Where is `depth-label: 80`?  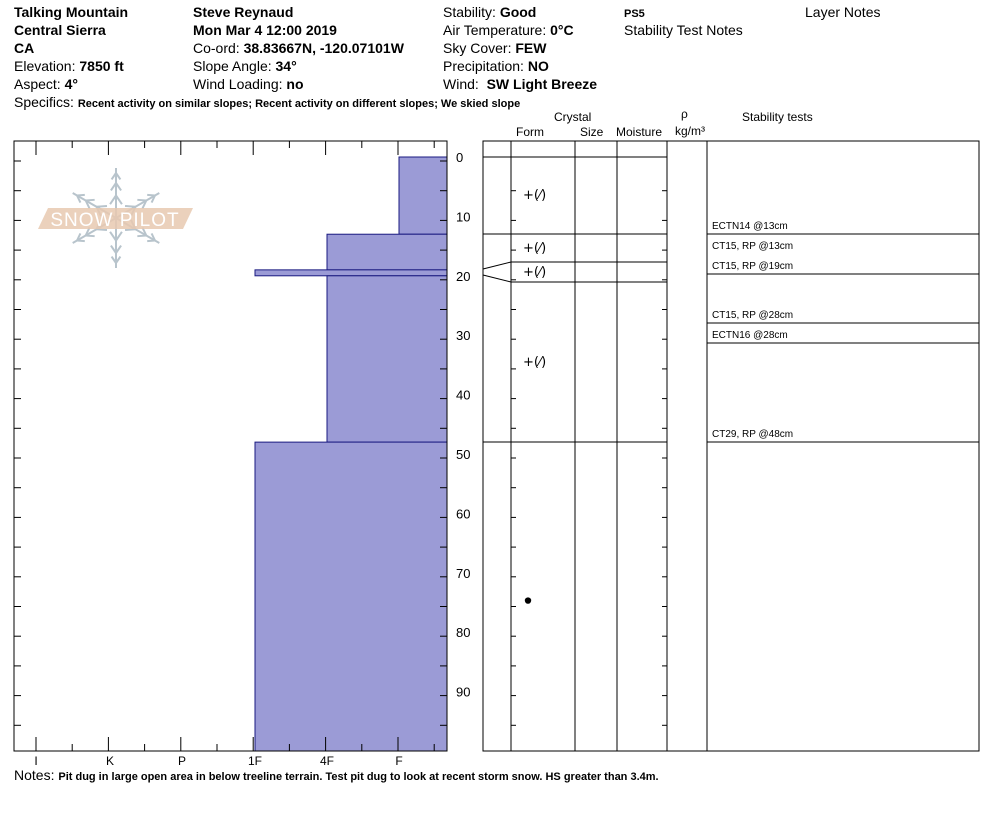 depth-label: 80 is located at coordinates (463, 632).